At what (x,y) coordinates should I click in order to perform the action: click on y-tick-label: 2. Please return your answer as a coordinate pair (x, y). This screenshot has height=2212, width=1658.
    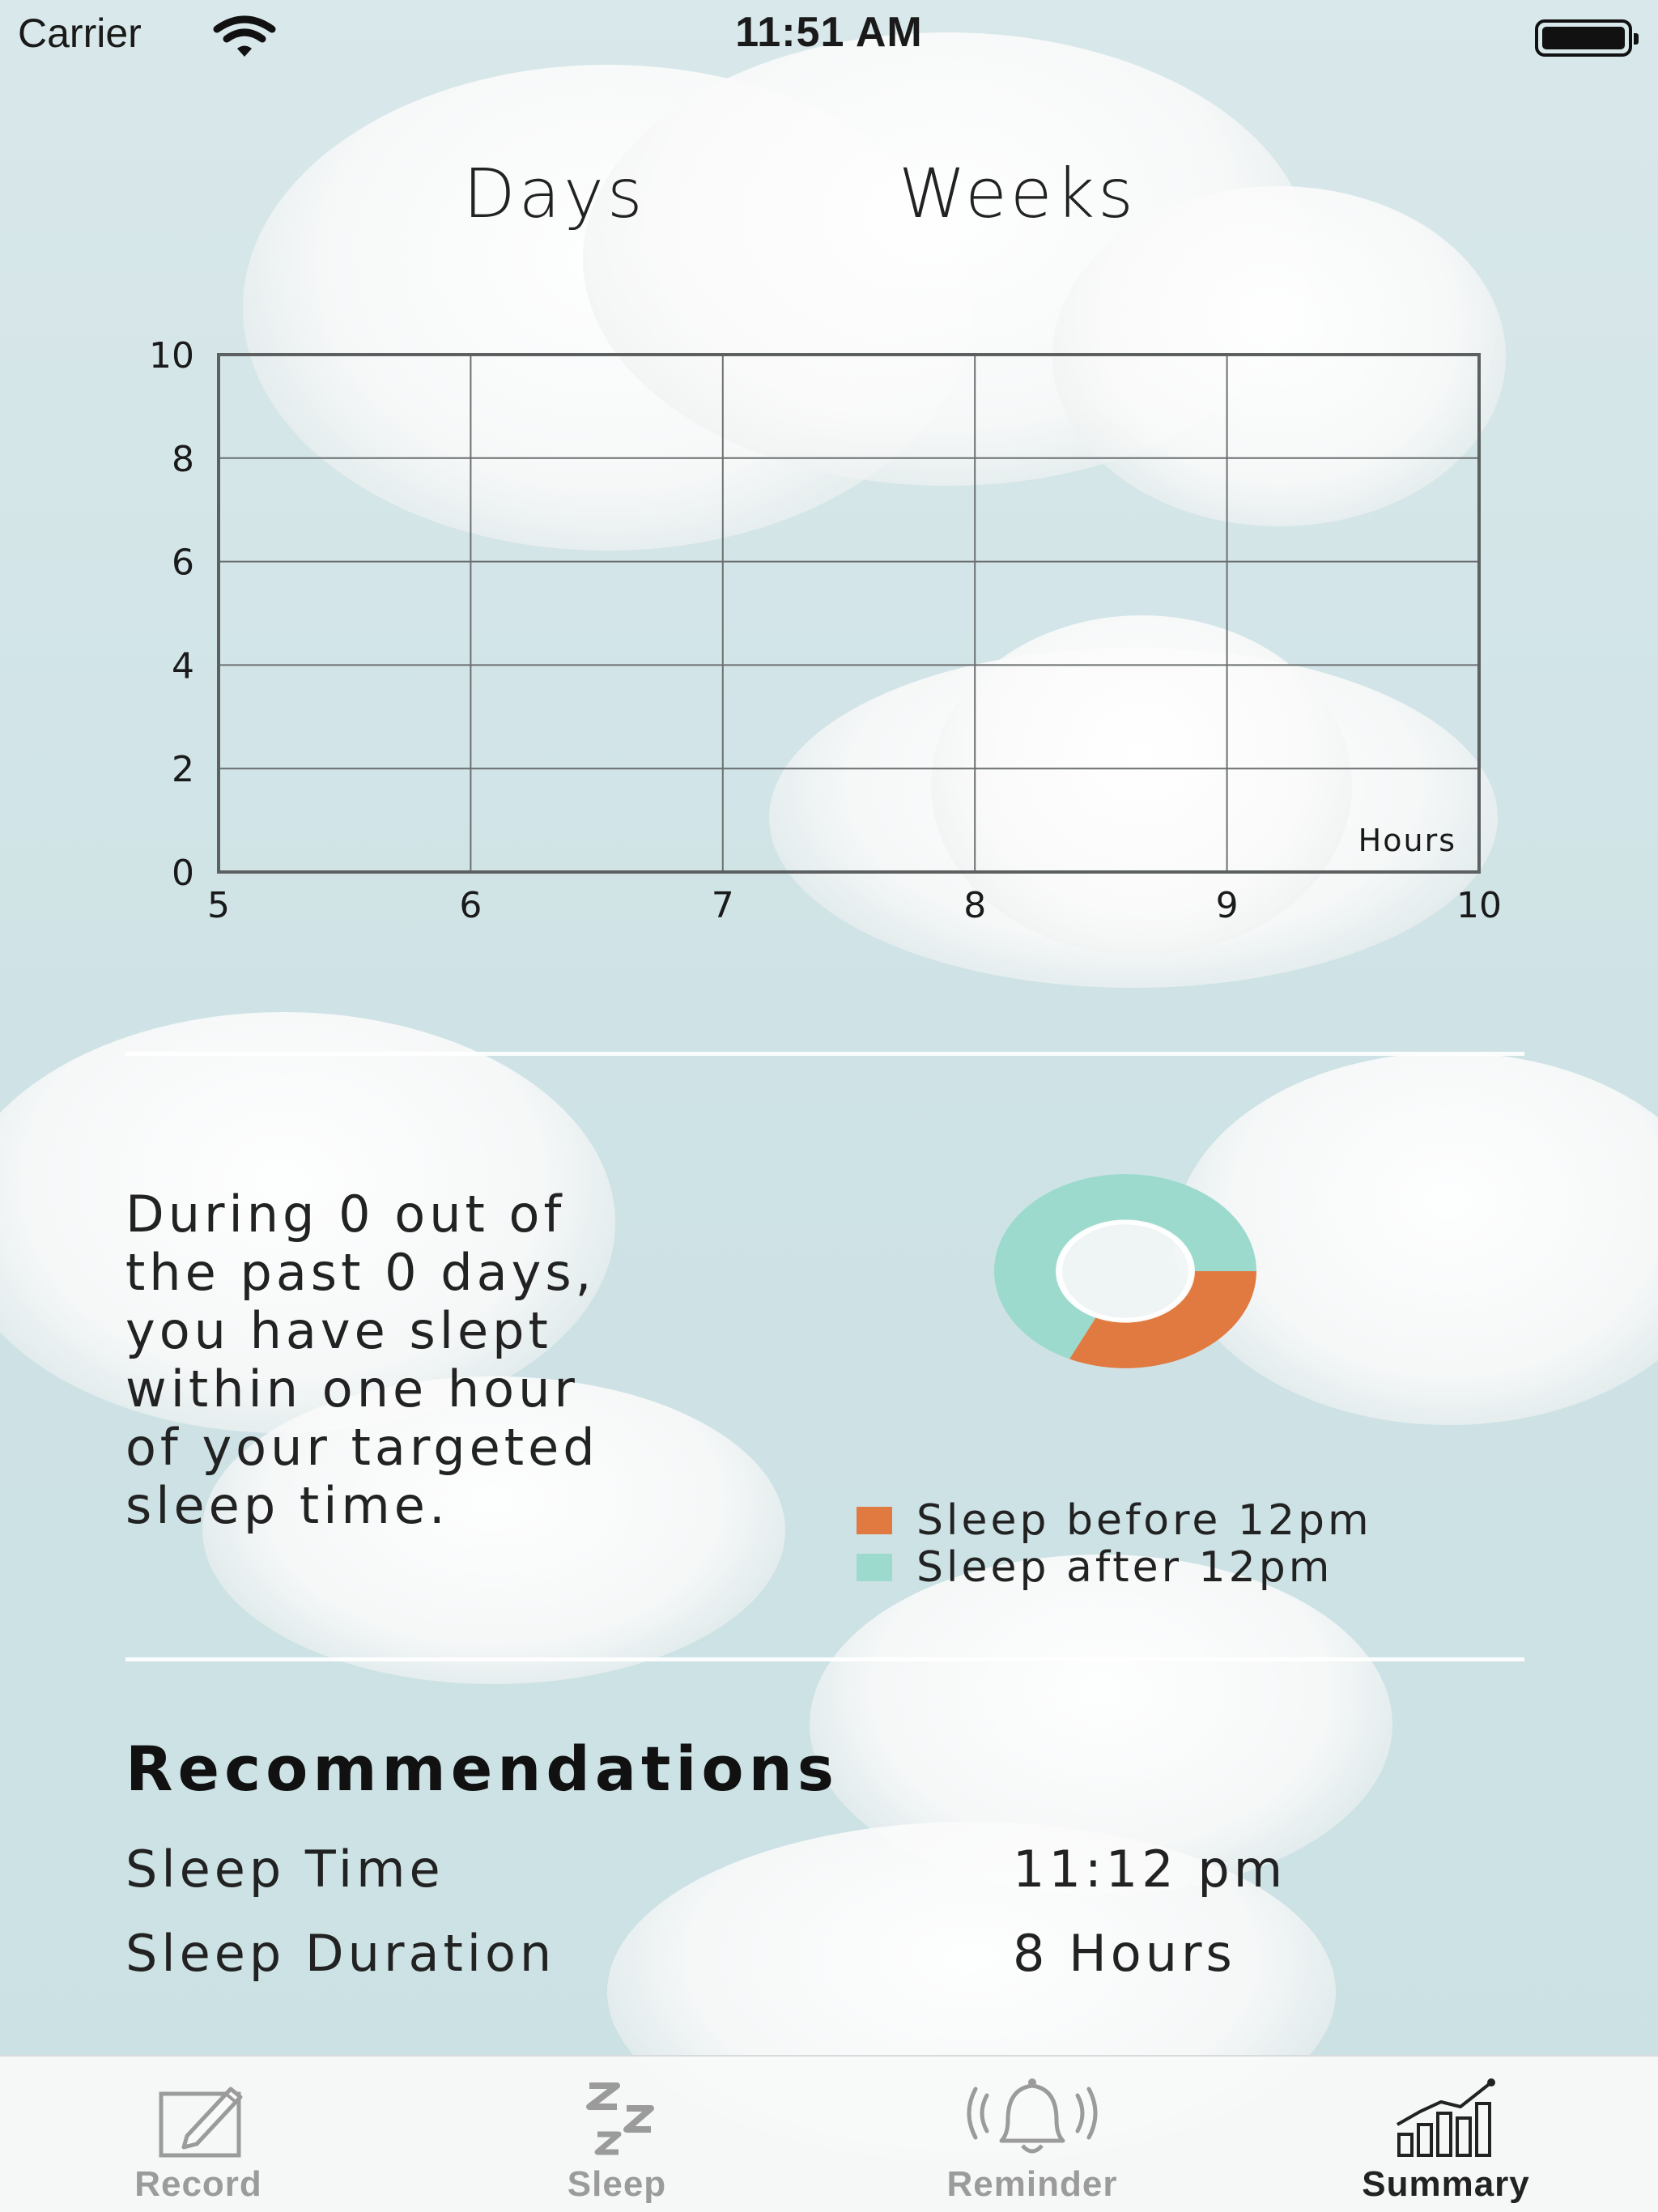
    Looking at the image, I should click on (183, 770).